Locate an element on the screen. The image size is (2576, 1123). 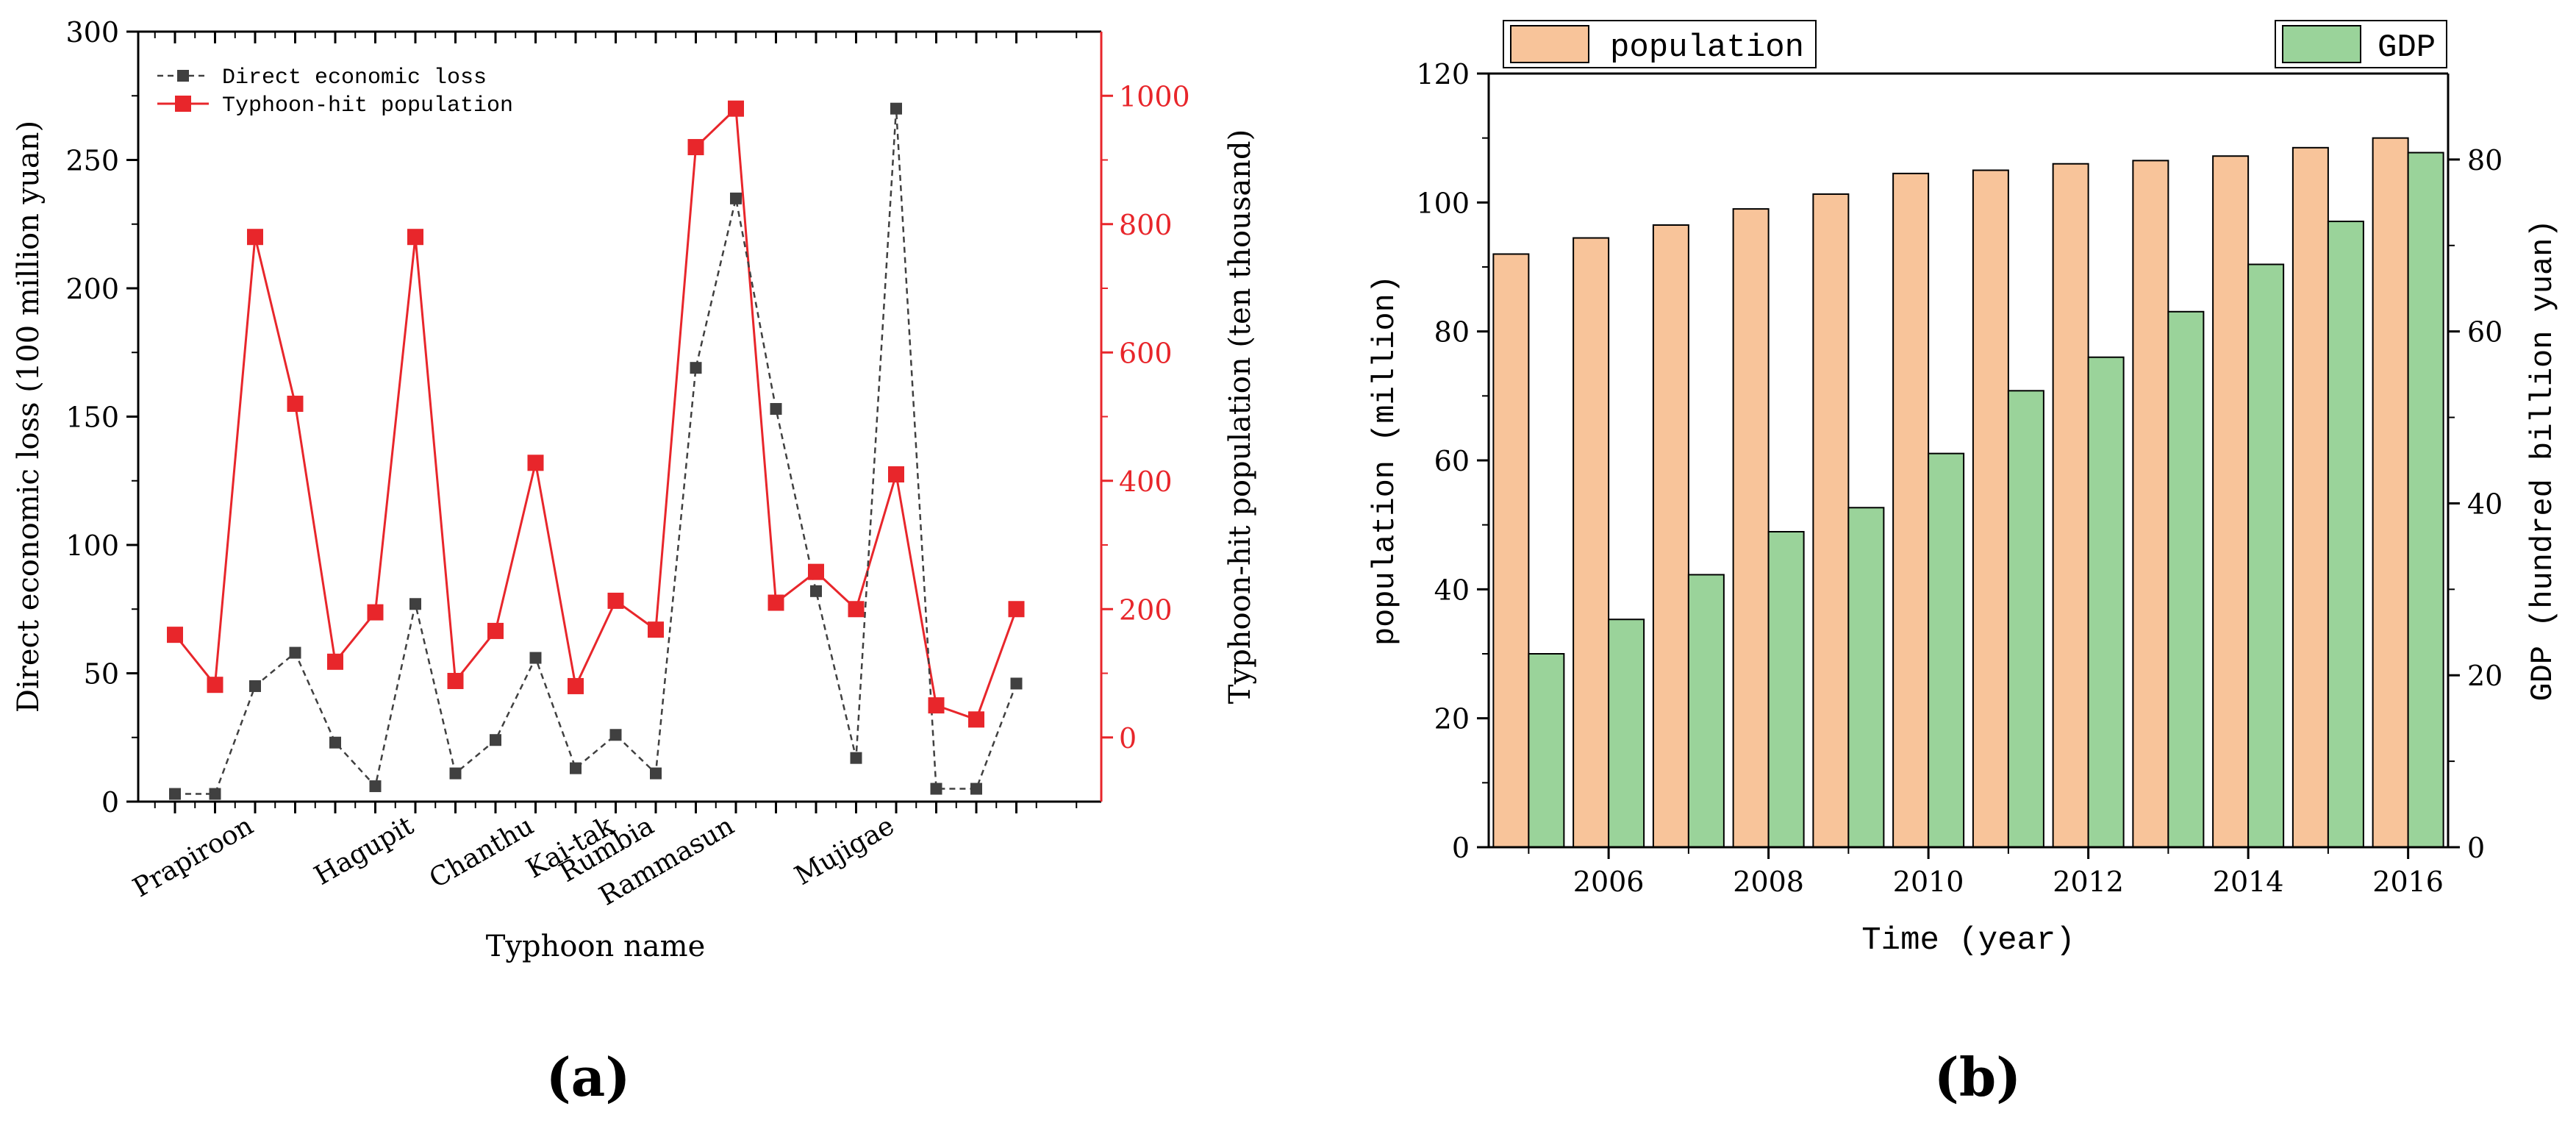
left-y-axis-title: population (million) is located at coordinates (1385, 460).